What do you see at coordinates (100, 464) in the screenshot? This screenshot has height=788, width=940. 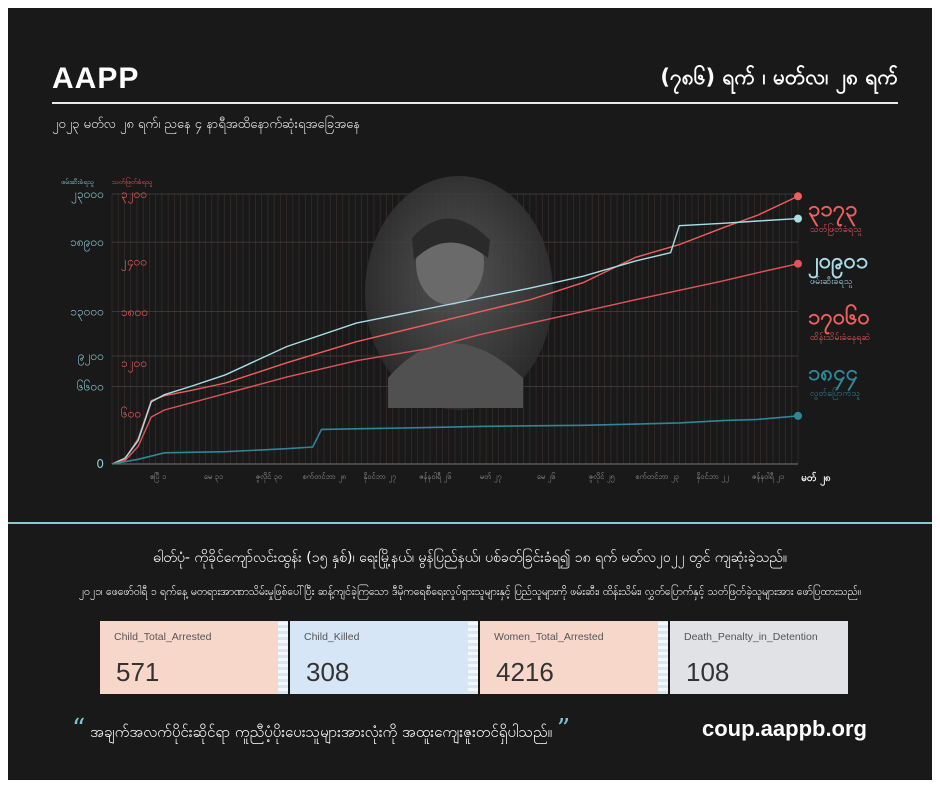 I see `left-axis-tick-label: 0` at bounding box center [100, 464].